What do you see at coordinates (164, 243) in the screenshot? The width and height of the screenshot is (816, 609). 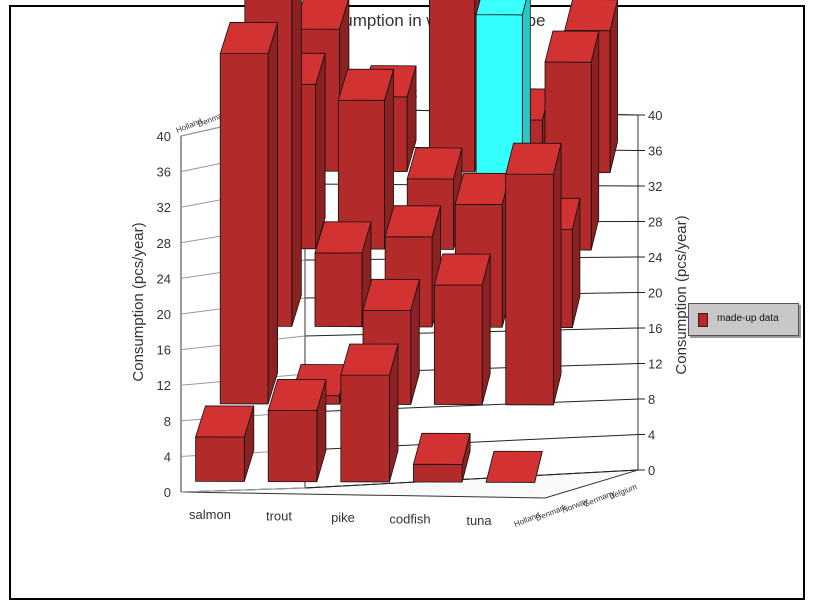 I see `left-tick-label: 28` at bounding box center [164, 243].